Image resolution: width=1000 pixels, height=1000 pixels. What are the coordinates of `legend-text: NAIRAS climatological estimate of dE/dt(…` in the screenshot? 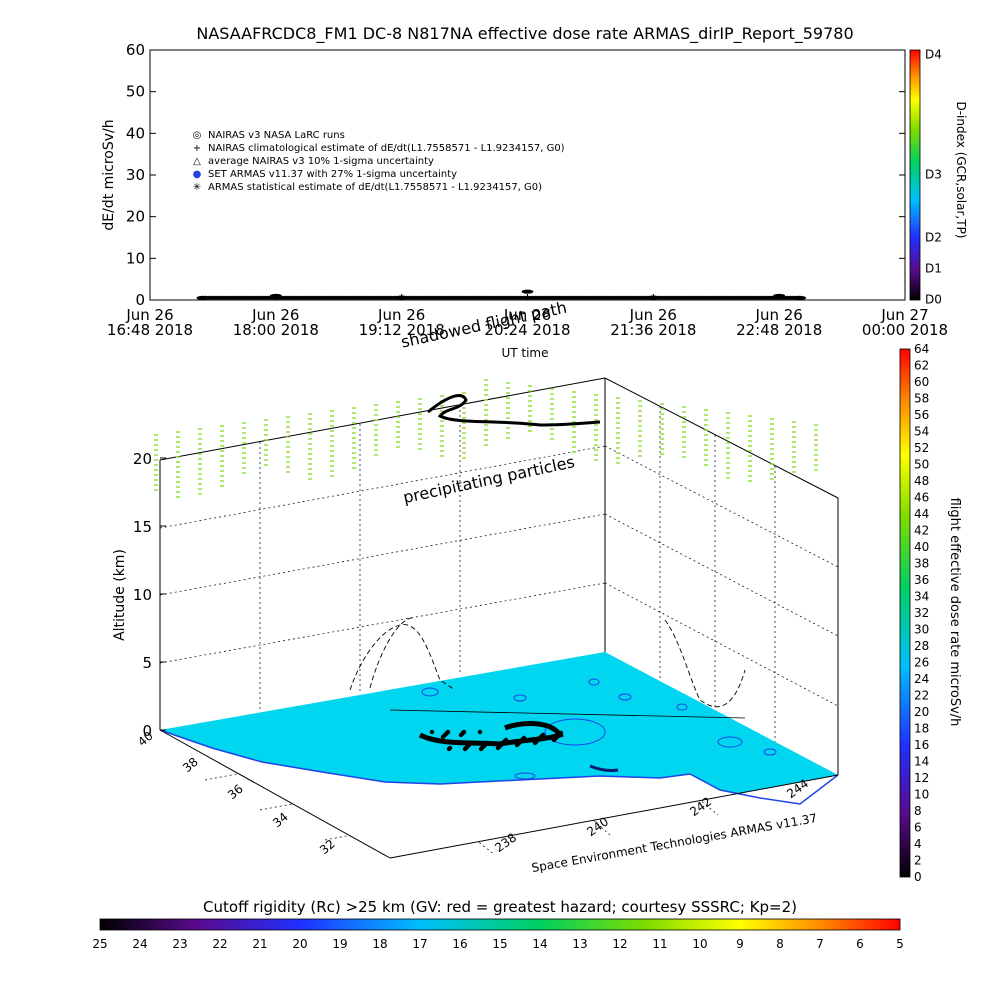 It's located at (386, 148).